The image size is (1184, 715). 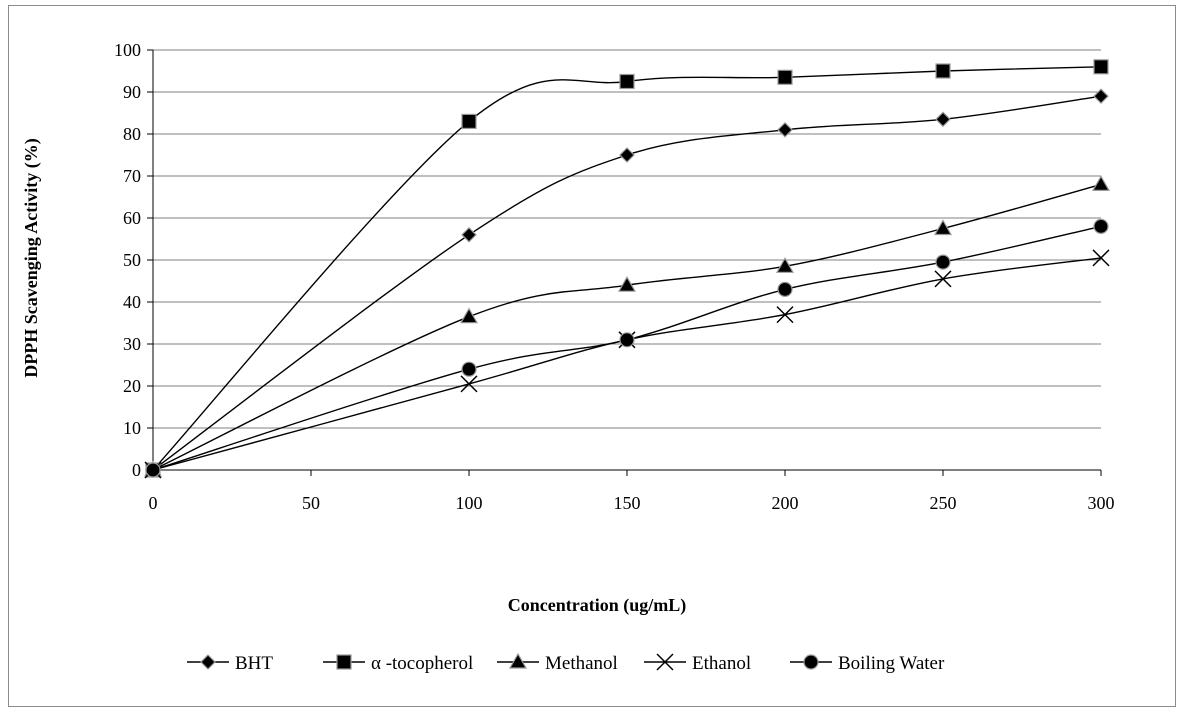 I want to click on x-tick-label-250: 250, so click(x=943, y=503).